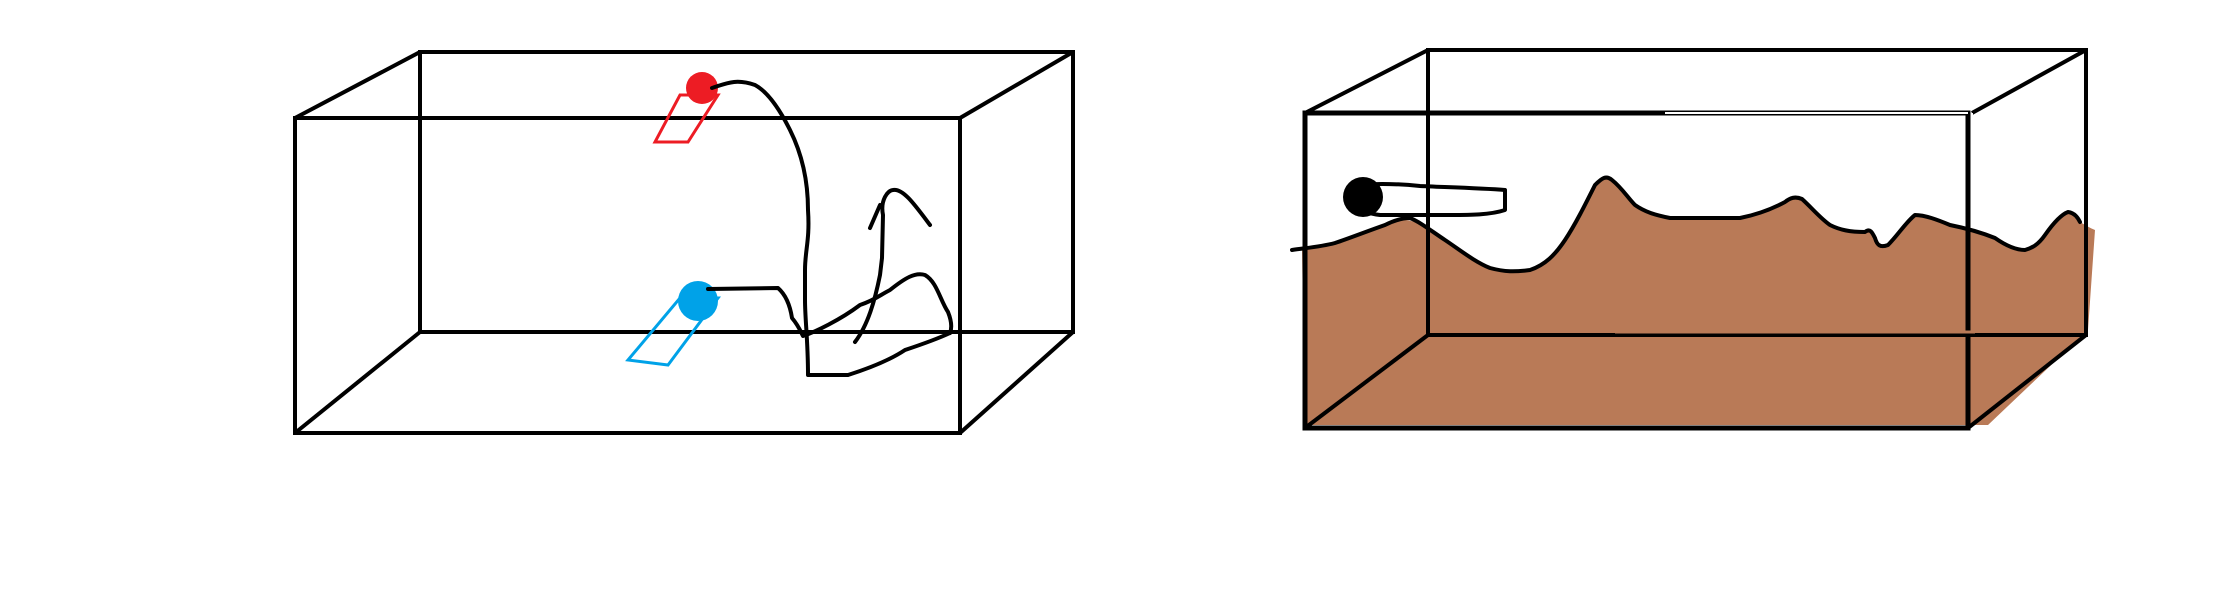 The image size is (2240, 592). I want to click on soil-fill, so click(1698, 301).